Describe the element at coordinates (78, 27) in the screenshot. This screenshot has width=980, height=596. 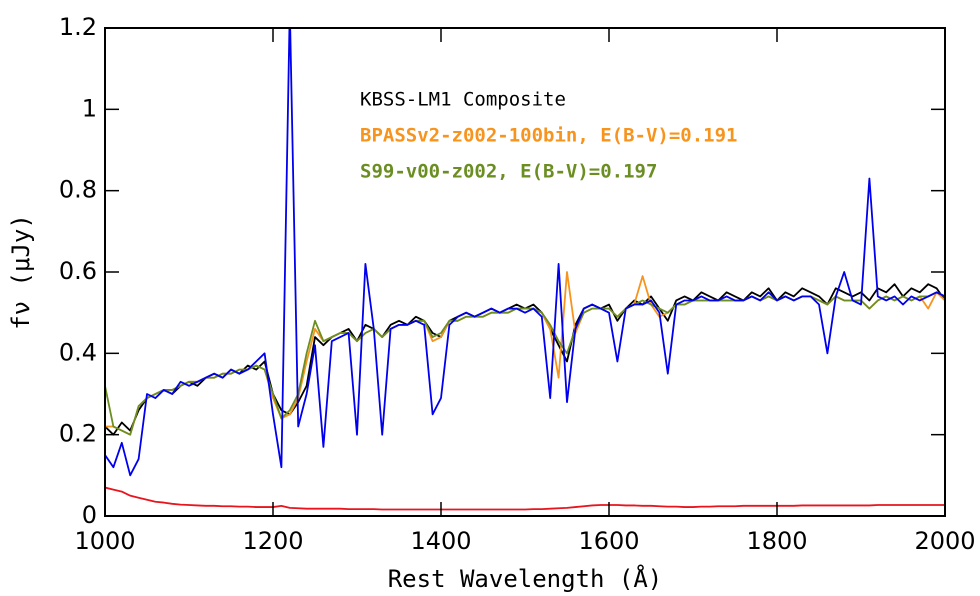
I see `y-tick-label: 1.2` at that location.